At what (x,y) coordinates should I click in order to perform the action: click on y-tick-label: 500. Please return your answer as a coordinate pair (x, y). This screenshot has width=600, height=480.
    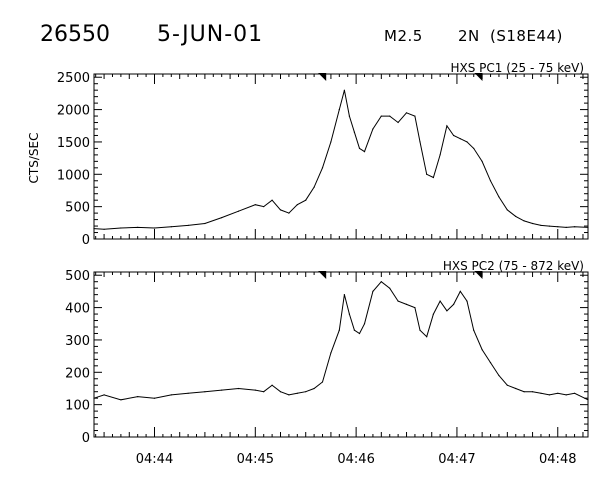
    Looking at the image, I should click on (77, 208).